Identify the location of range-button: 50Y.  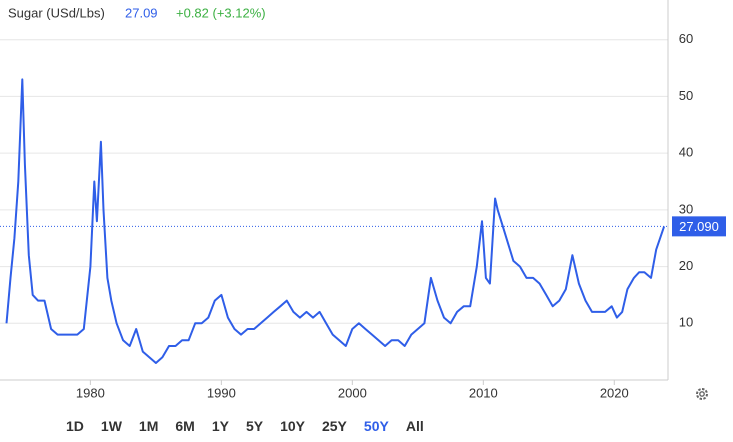
(376, 426).